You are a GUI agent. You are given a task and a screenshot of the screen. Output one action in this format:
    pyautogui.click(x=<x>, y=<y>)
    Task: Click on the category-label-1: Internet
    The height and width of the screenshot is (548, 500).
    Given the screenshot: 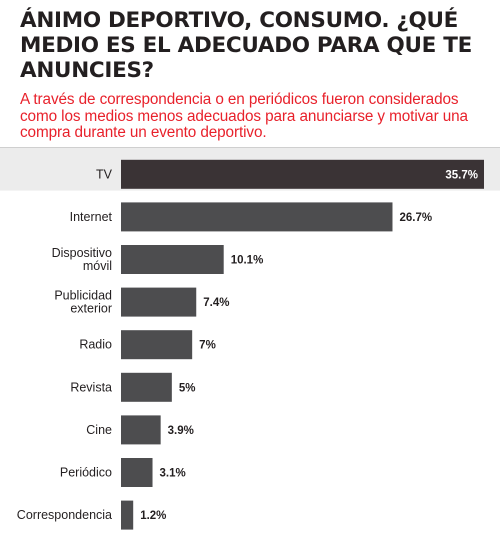 What is the action you would take?
    pyautogui.click(x=91, y=217)
    